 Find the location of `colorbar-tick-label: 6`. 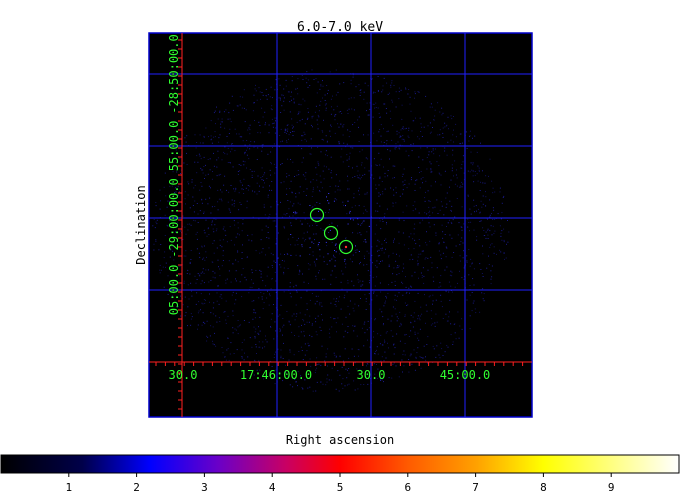

colorbar-tick-label: 6 is located at coordinates (407, 487).